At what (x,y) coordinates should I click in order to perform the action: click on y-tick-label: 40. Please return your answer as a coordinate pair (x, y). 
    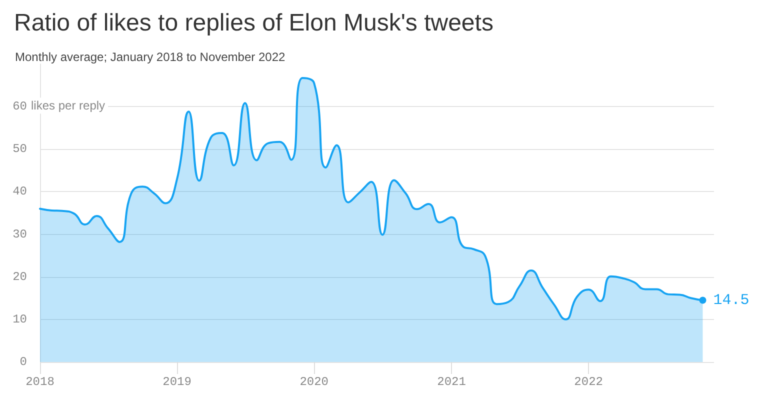
    Looking at the image, I should click on (19, 191).